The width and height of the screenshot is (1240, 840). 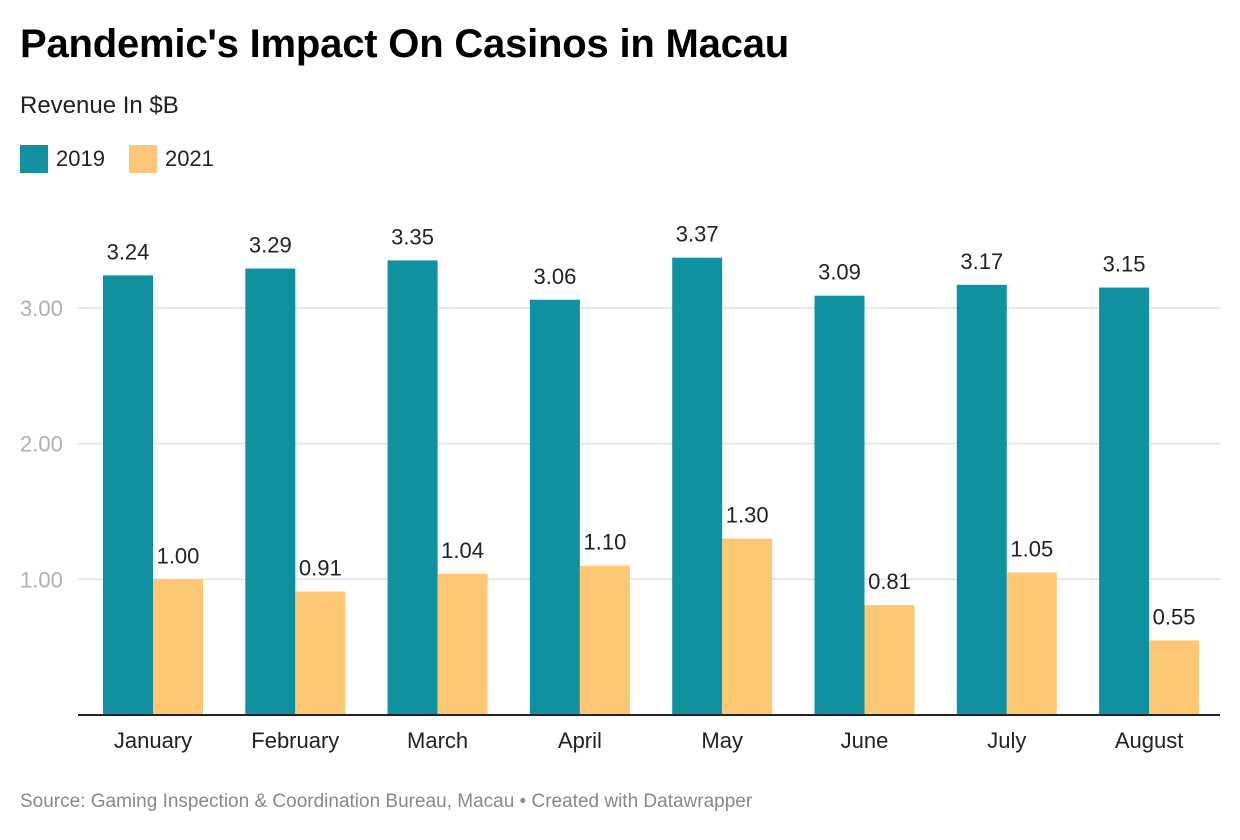 I want to click on bar-2021-june, so click(x=889, y=660).